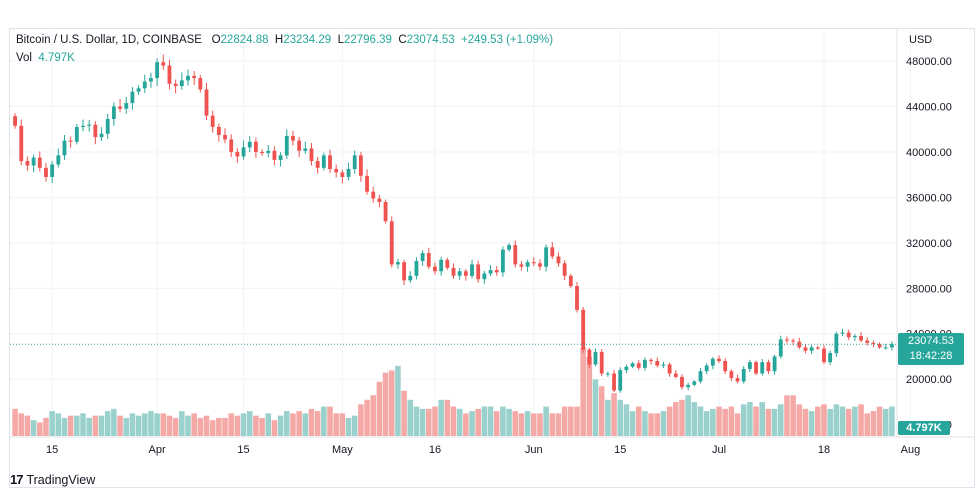 The width and height of the screenshot is (979, 498). What do you see at coordinates (307, 40) in the screenshot?
I see `high-value: 23234.29` at bounding box center [307, 40].